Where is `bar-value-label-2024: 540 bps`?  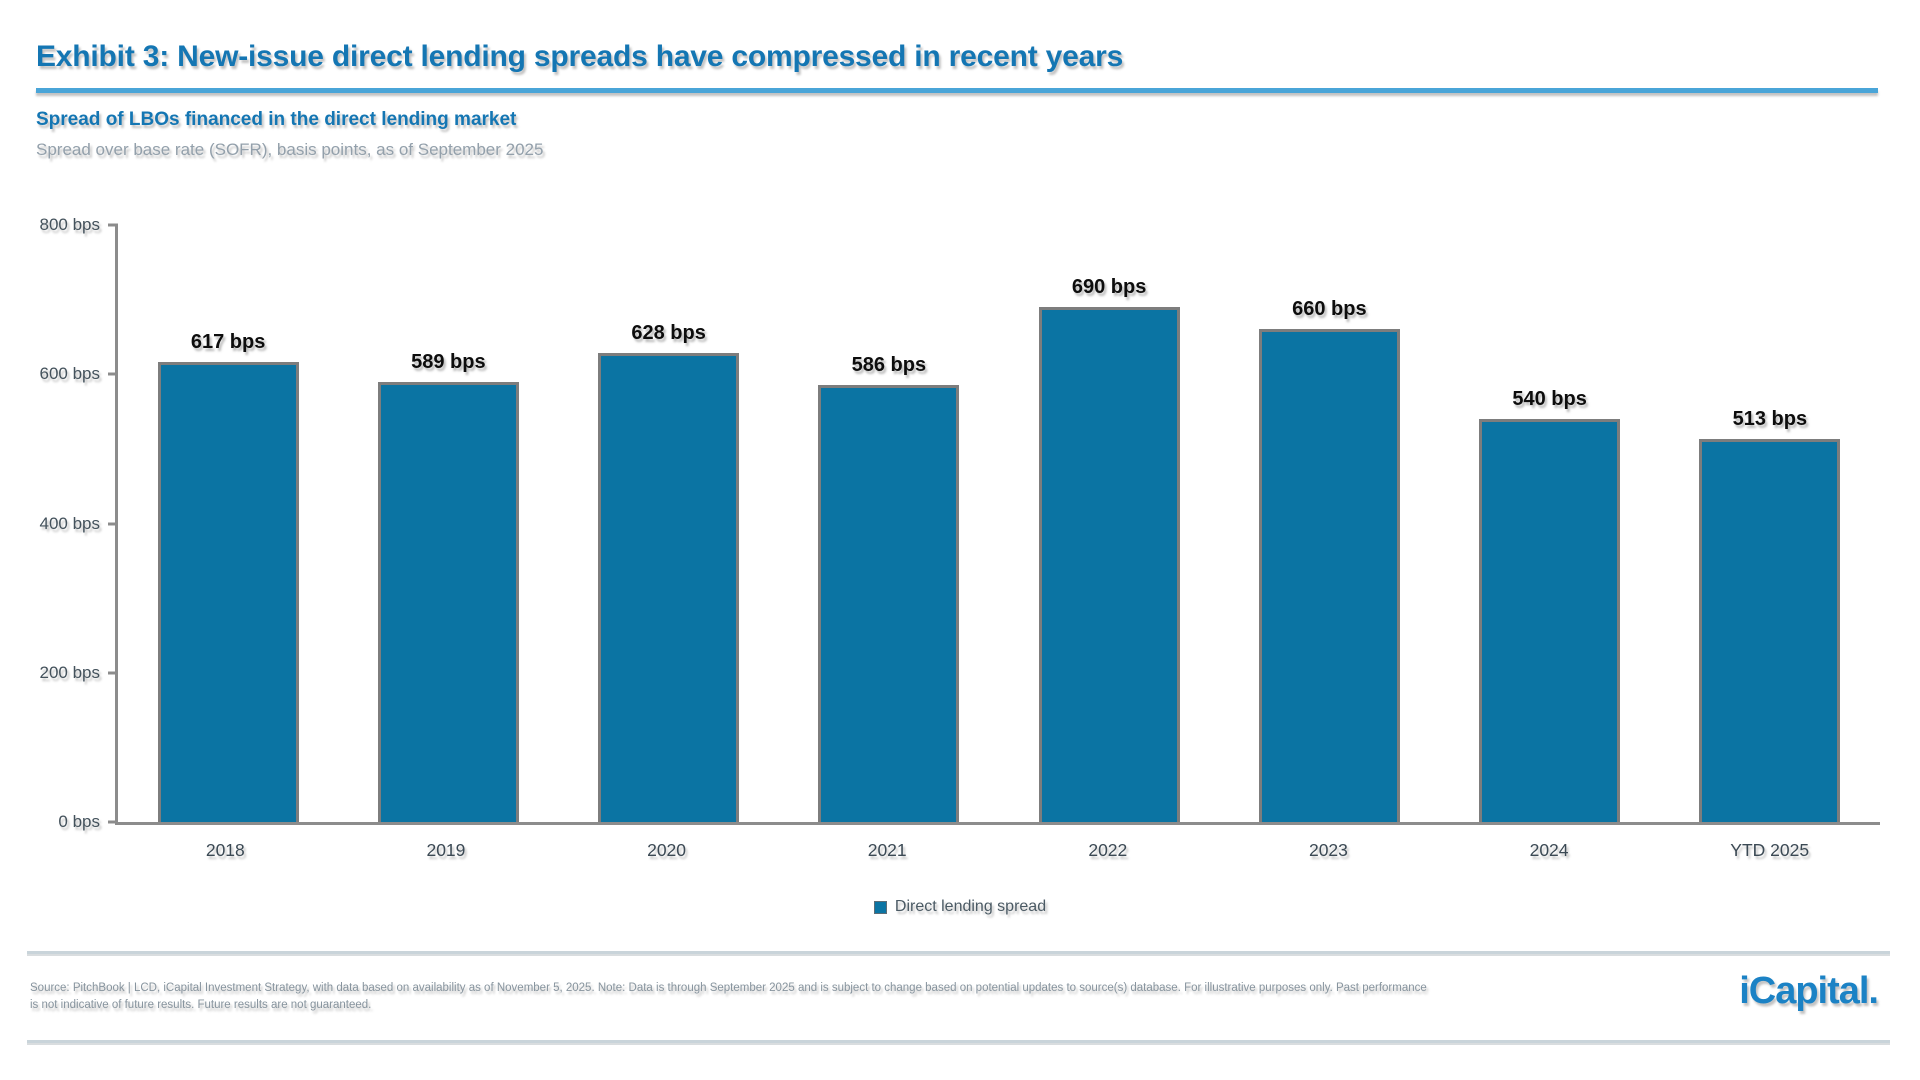 bar-value-label-2024: 540 bps is located at coordinates (1549, 399).